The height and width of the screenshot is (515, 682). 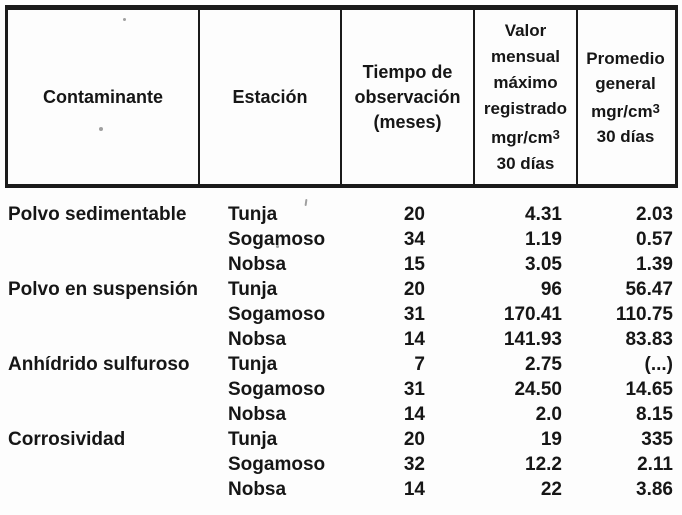 I want to click on header-line-promedio-2: mgr/cm3, so click(x=625, y=110).